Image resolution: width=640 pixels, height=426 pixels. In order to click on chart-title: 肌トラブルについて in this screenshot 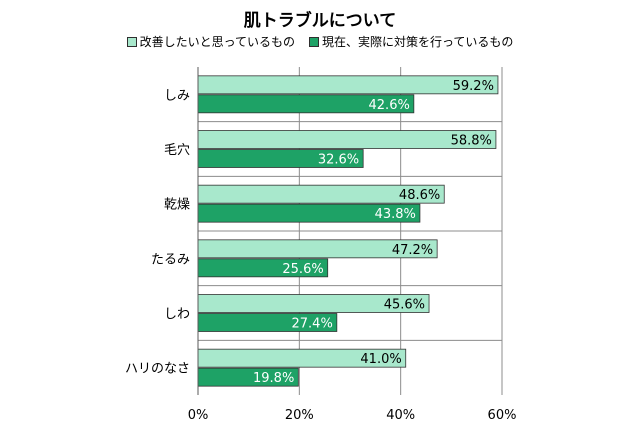, I will do `click(320, 21)`.